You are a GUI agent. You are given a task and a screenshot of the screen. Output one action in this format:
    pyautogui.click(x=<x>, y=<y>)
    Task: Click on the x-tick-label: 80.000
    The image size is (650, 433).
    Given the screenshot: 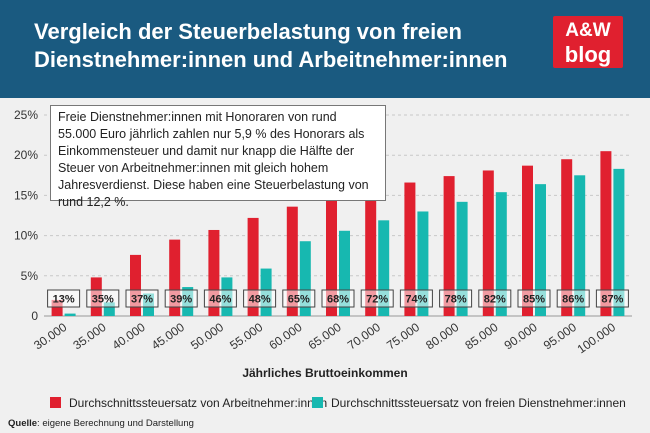 What is the action you would take?
    pyautogui.click(x=442, y=336)
    